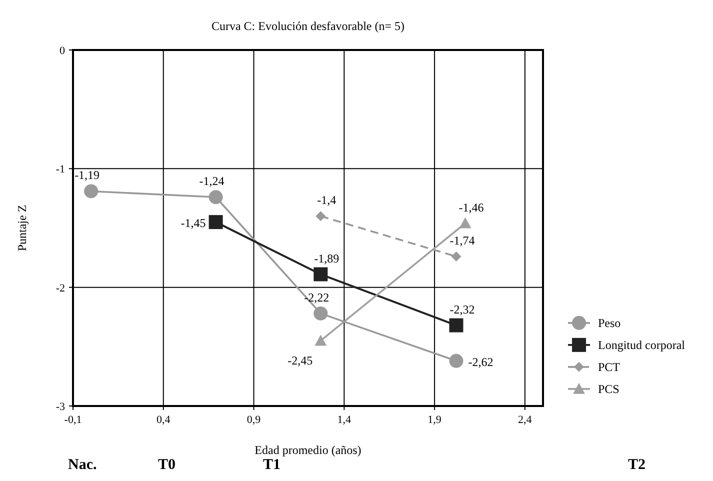  I want to click on text: T0, so click(167, 465).